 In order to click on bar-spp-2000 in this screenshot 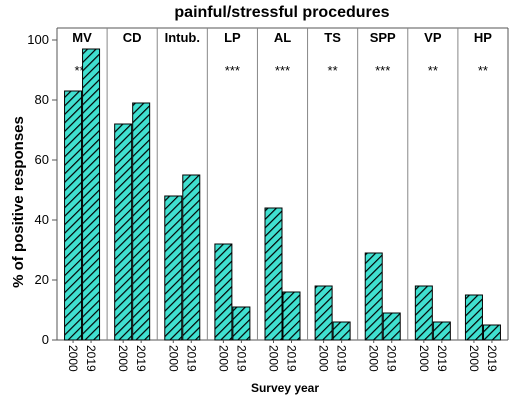, I will do `click(373, 296)`.